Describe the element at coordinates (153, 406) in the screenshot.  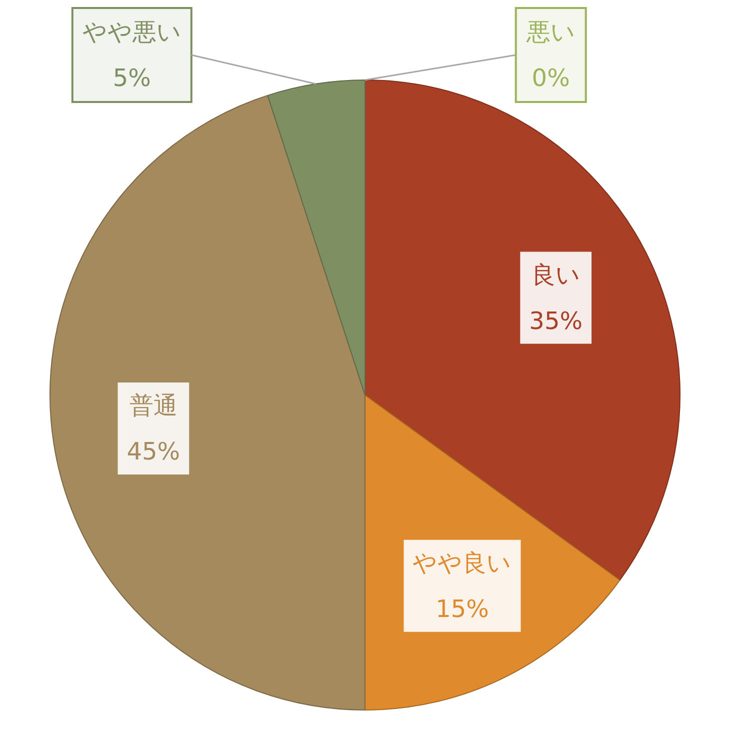
I see `slice-label: 普通` at that location.